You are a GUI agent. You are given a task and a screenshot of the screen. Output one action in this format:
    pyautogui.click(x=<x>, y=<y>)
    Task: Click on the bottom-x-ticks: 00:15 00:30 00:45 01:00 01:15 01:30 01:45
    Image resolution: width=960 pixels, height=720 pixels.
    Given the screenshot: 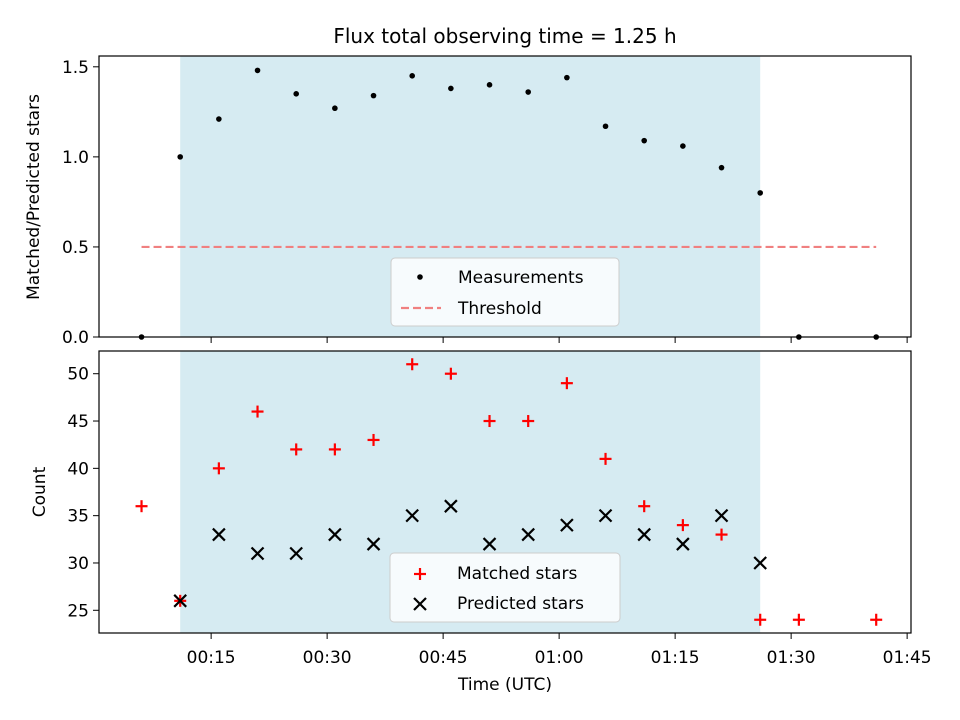 What is the action you would take?
    pyautogui.click(x=559, y=650)
    